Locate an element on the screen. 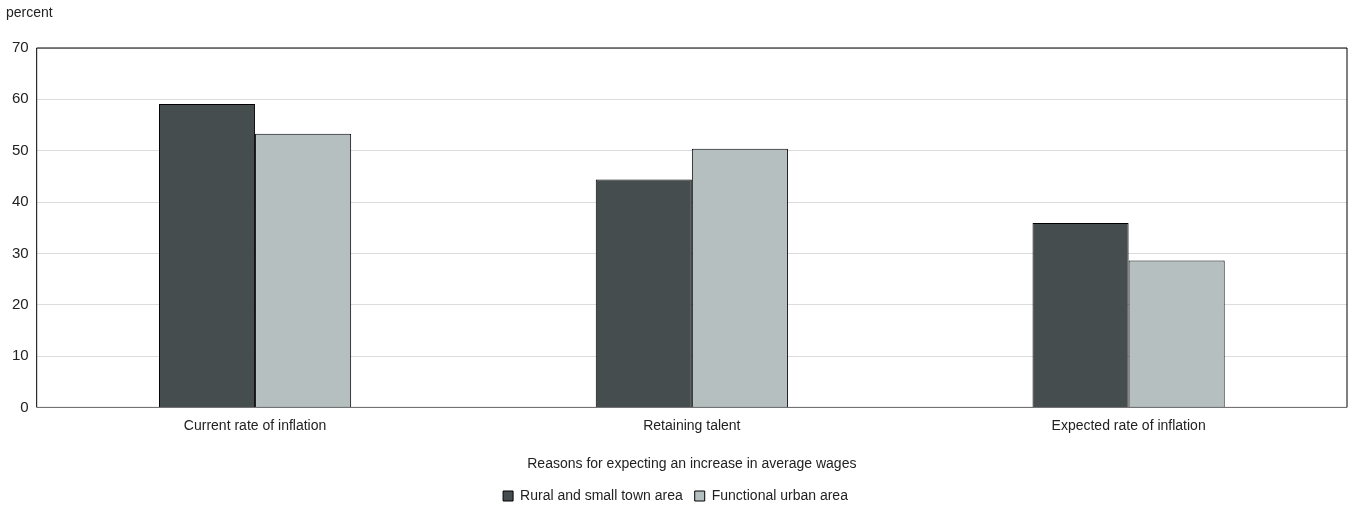 The image size is (1349, 517). y-tick-label: 60 is located at coordinates (20, 98).